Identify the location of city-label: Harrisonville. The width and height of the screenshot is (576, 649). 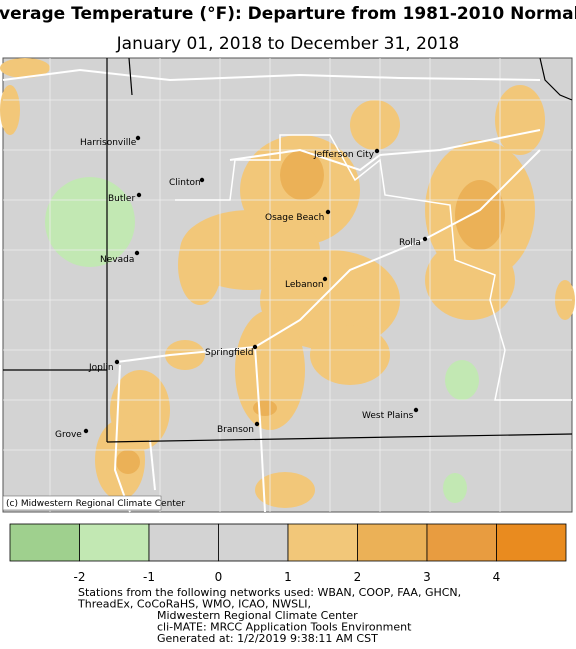
(108, 143).